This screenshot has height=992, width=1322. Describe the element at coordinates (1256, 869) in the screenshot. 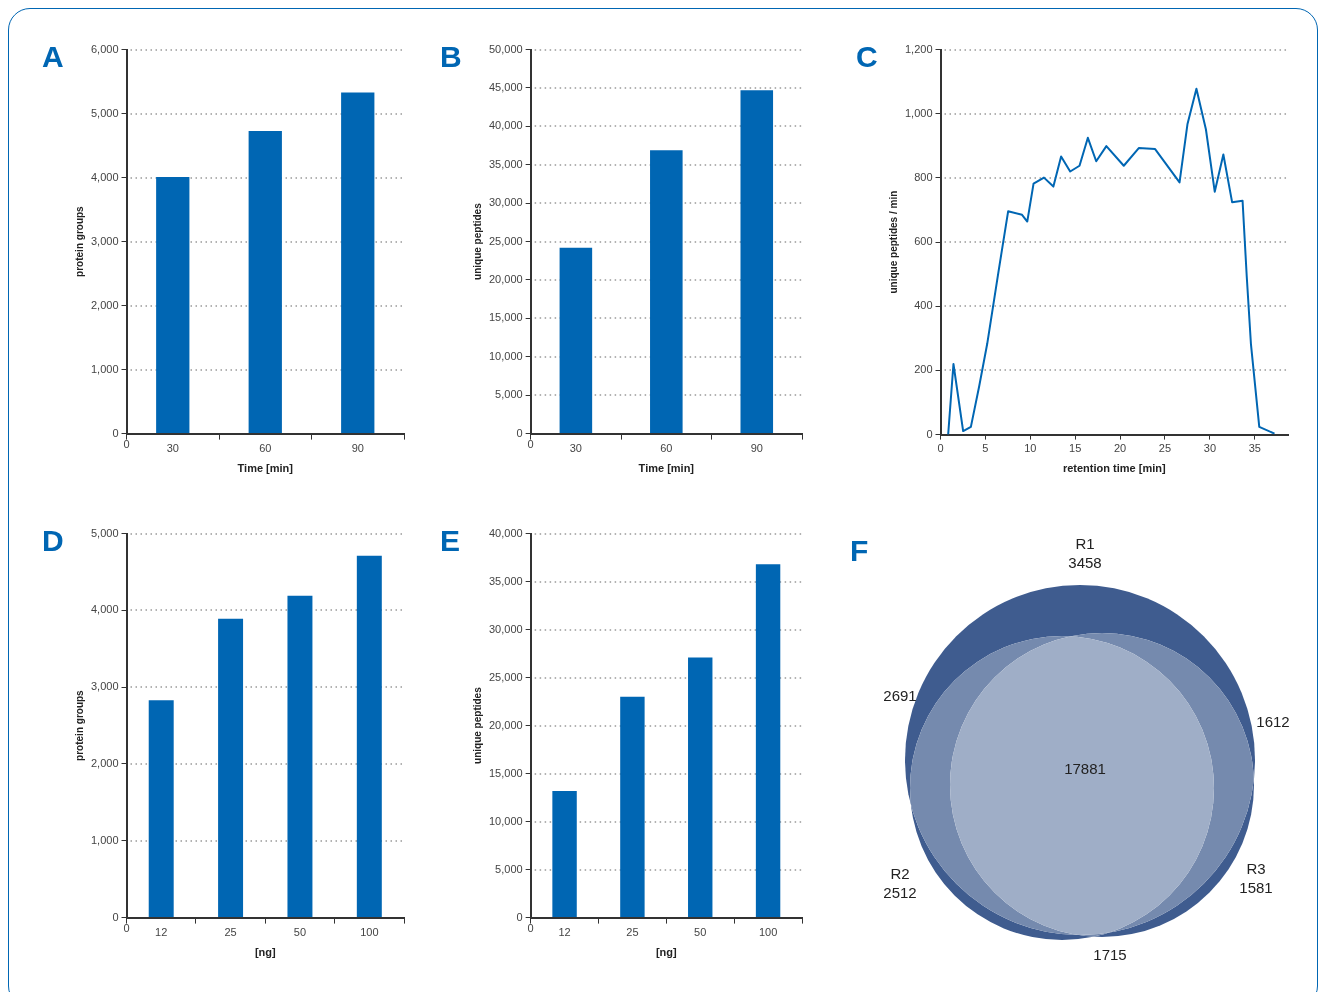

I see `category-label: R3` at that location.